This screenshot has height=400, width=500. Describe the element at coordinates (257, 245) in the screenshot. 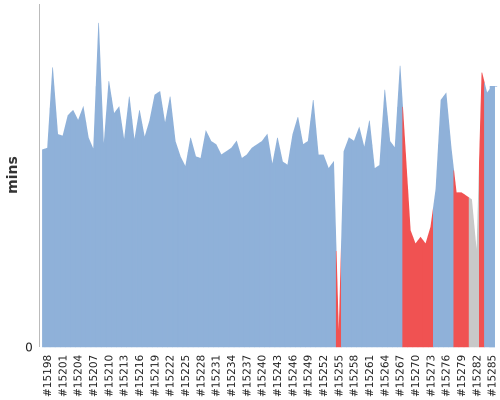

I see `area-point-#15239` at that location.